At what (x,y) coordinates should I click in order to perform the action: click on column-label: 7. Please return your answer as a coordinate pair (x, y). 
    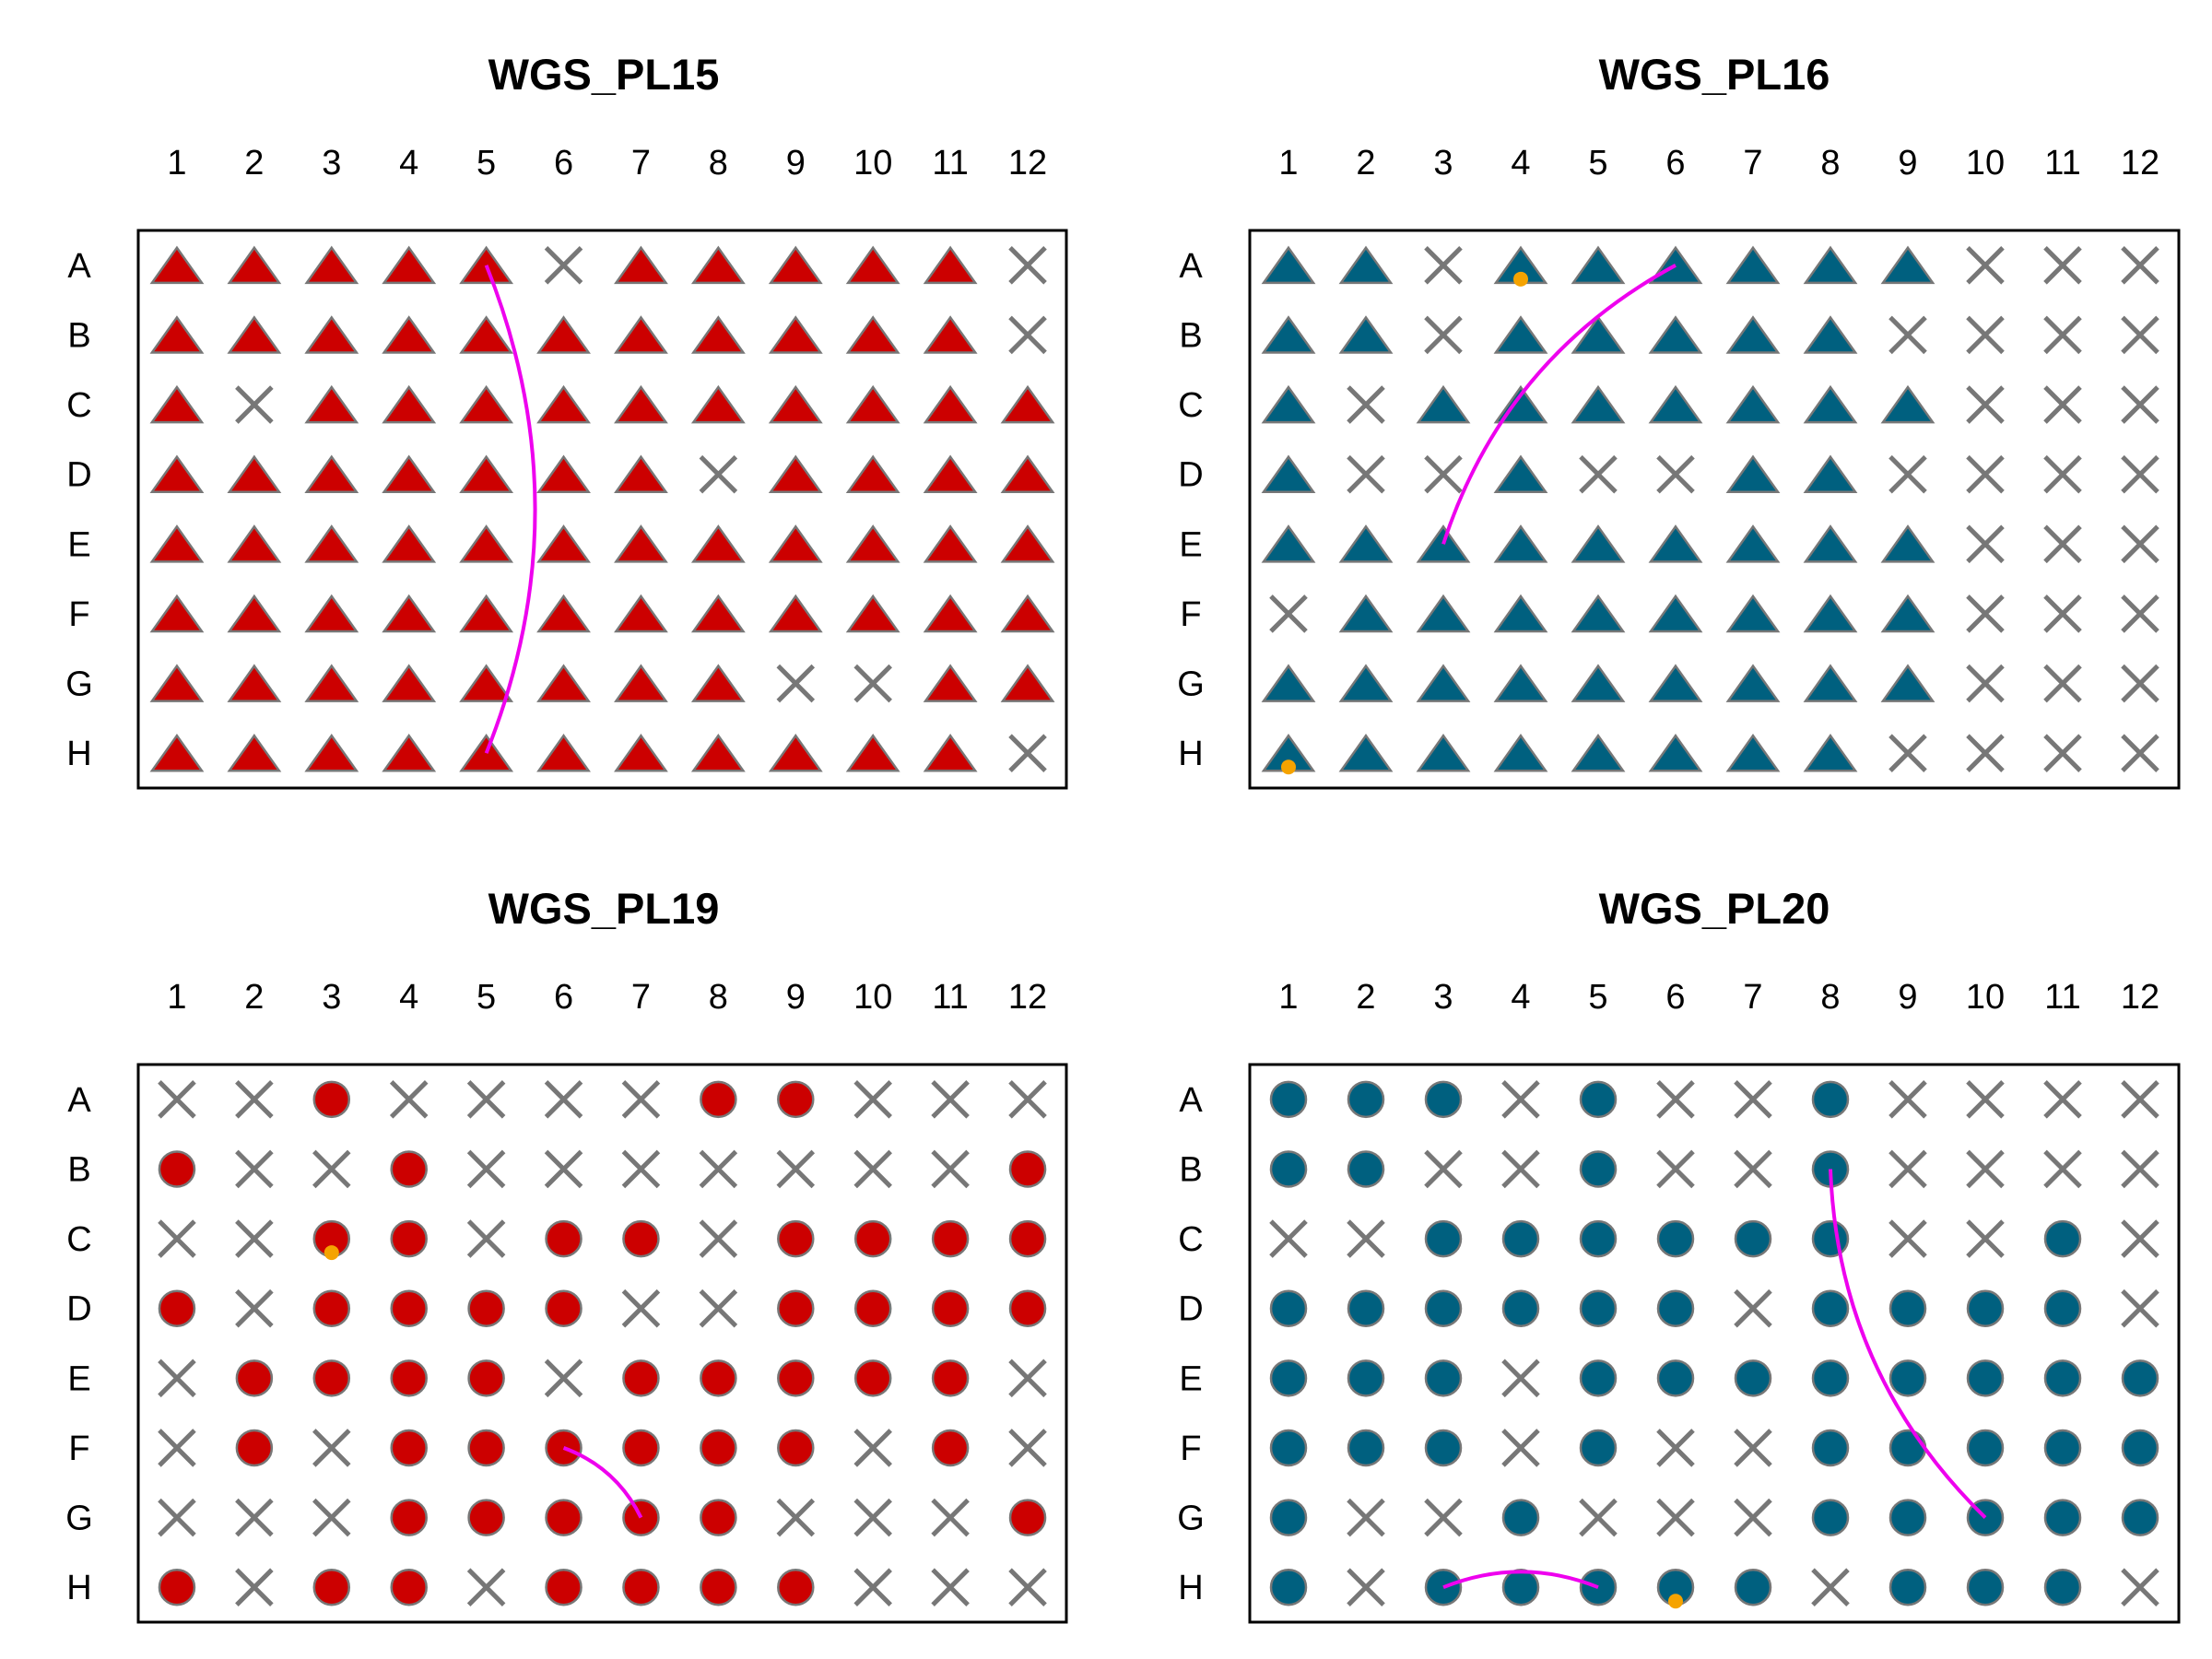
    Looking at the image, I should click on (641, 997).